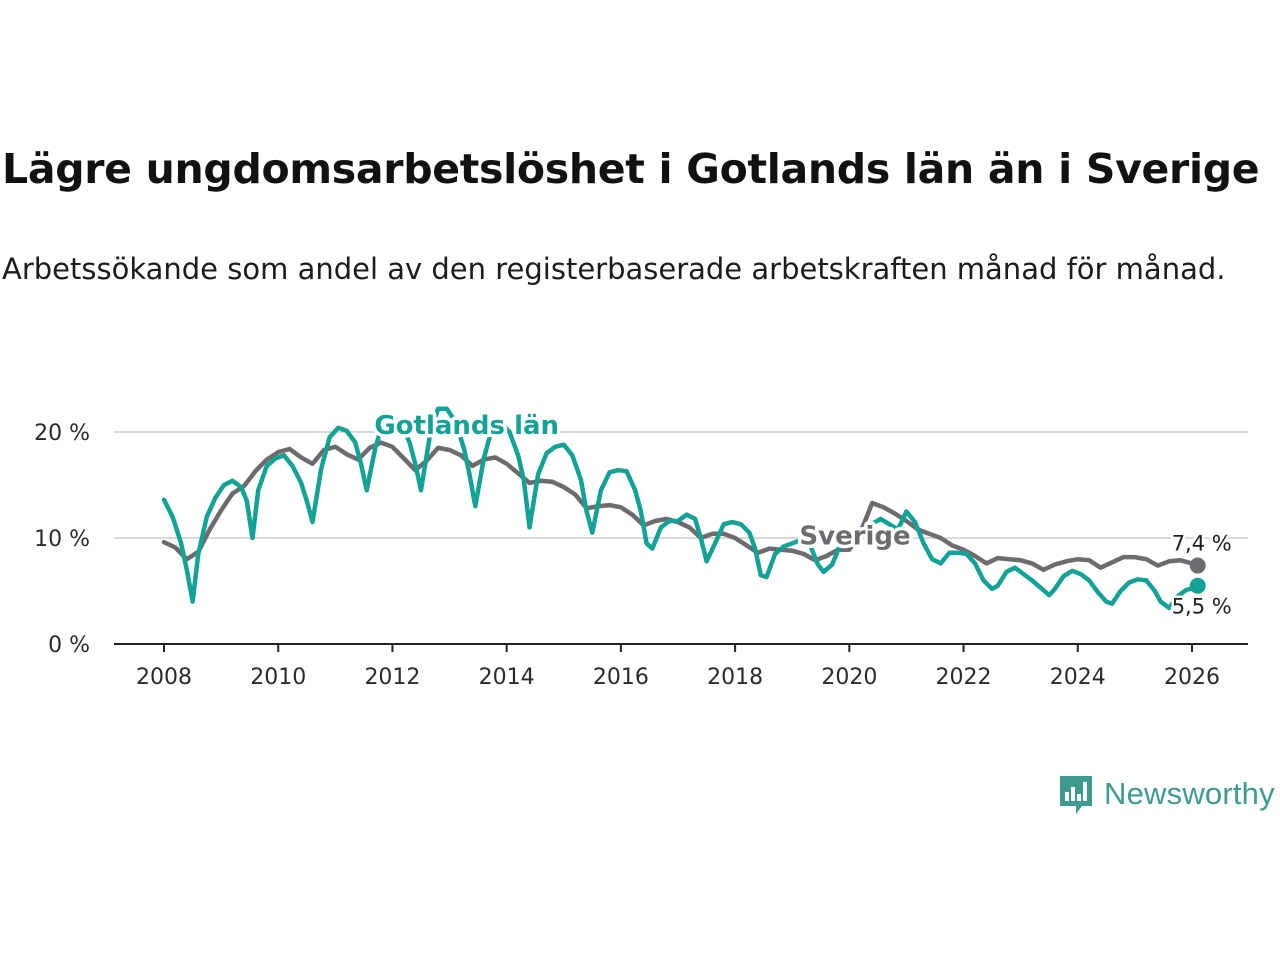  What do you see at coordinates (735, 677) in the screenshot?
I see `x-tick-label-2018: 2018` at bounding box center [735, 677].